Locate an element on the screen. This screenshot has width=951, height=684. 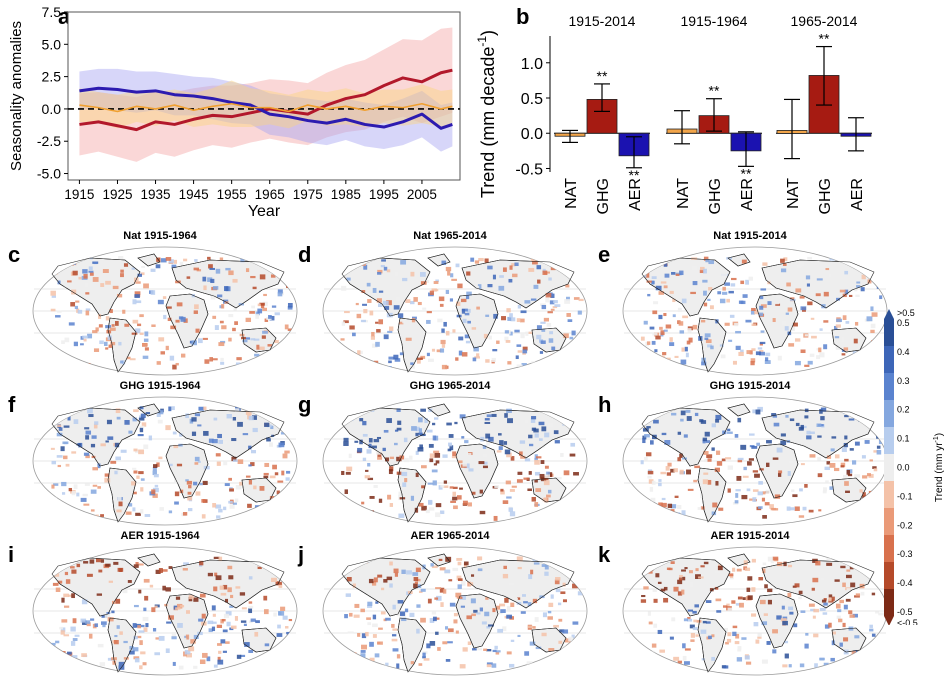
colorbar-swatch is located at coordinates (889, 494).